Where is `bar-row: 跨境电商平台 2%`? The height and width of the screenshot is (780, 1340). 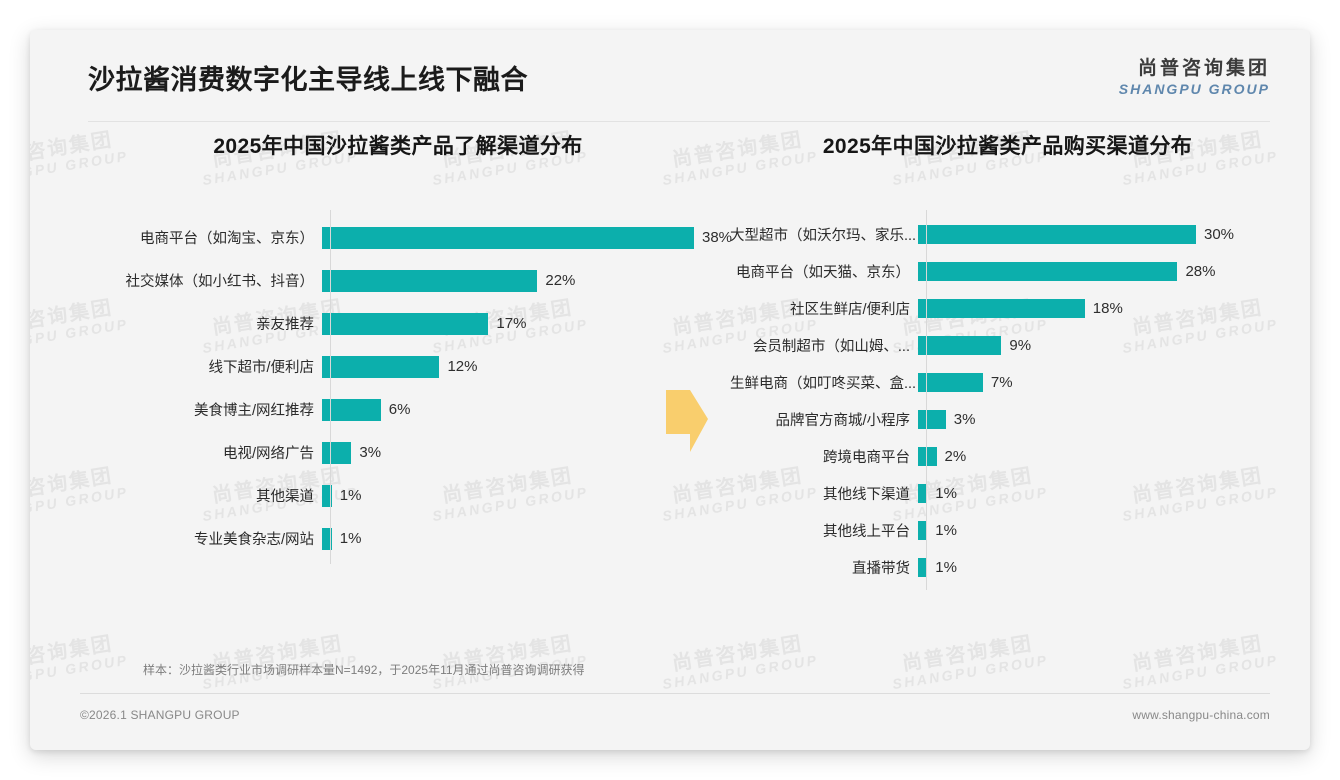
bar-row: 跨境电商平台 2% is located at coordinates (1002, 456).